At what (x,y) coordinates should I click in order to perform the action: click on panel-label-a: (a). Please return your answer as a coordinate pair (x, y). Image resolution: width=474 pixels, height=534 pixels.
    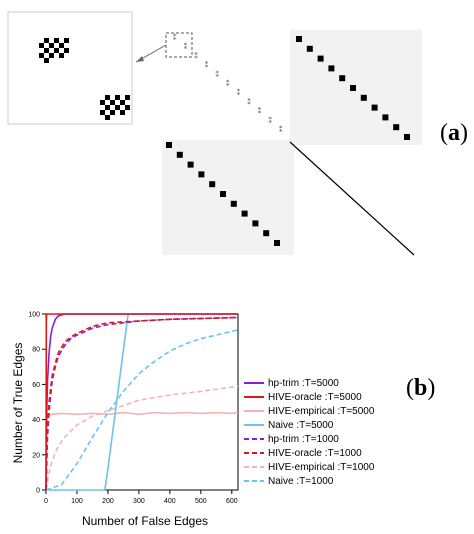
    Looking at the image, I should click on (454, 133).